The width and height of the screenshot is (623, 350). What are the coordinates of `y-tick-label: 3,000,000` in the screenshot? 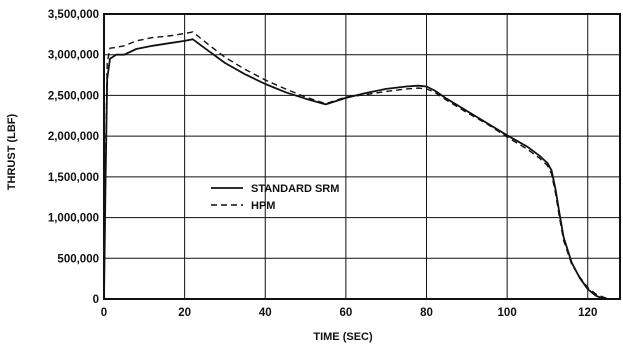 It's located at (73, 56).